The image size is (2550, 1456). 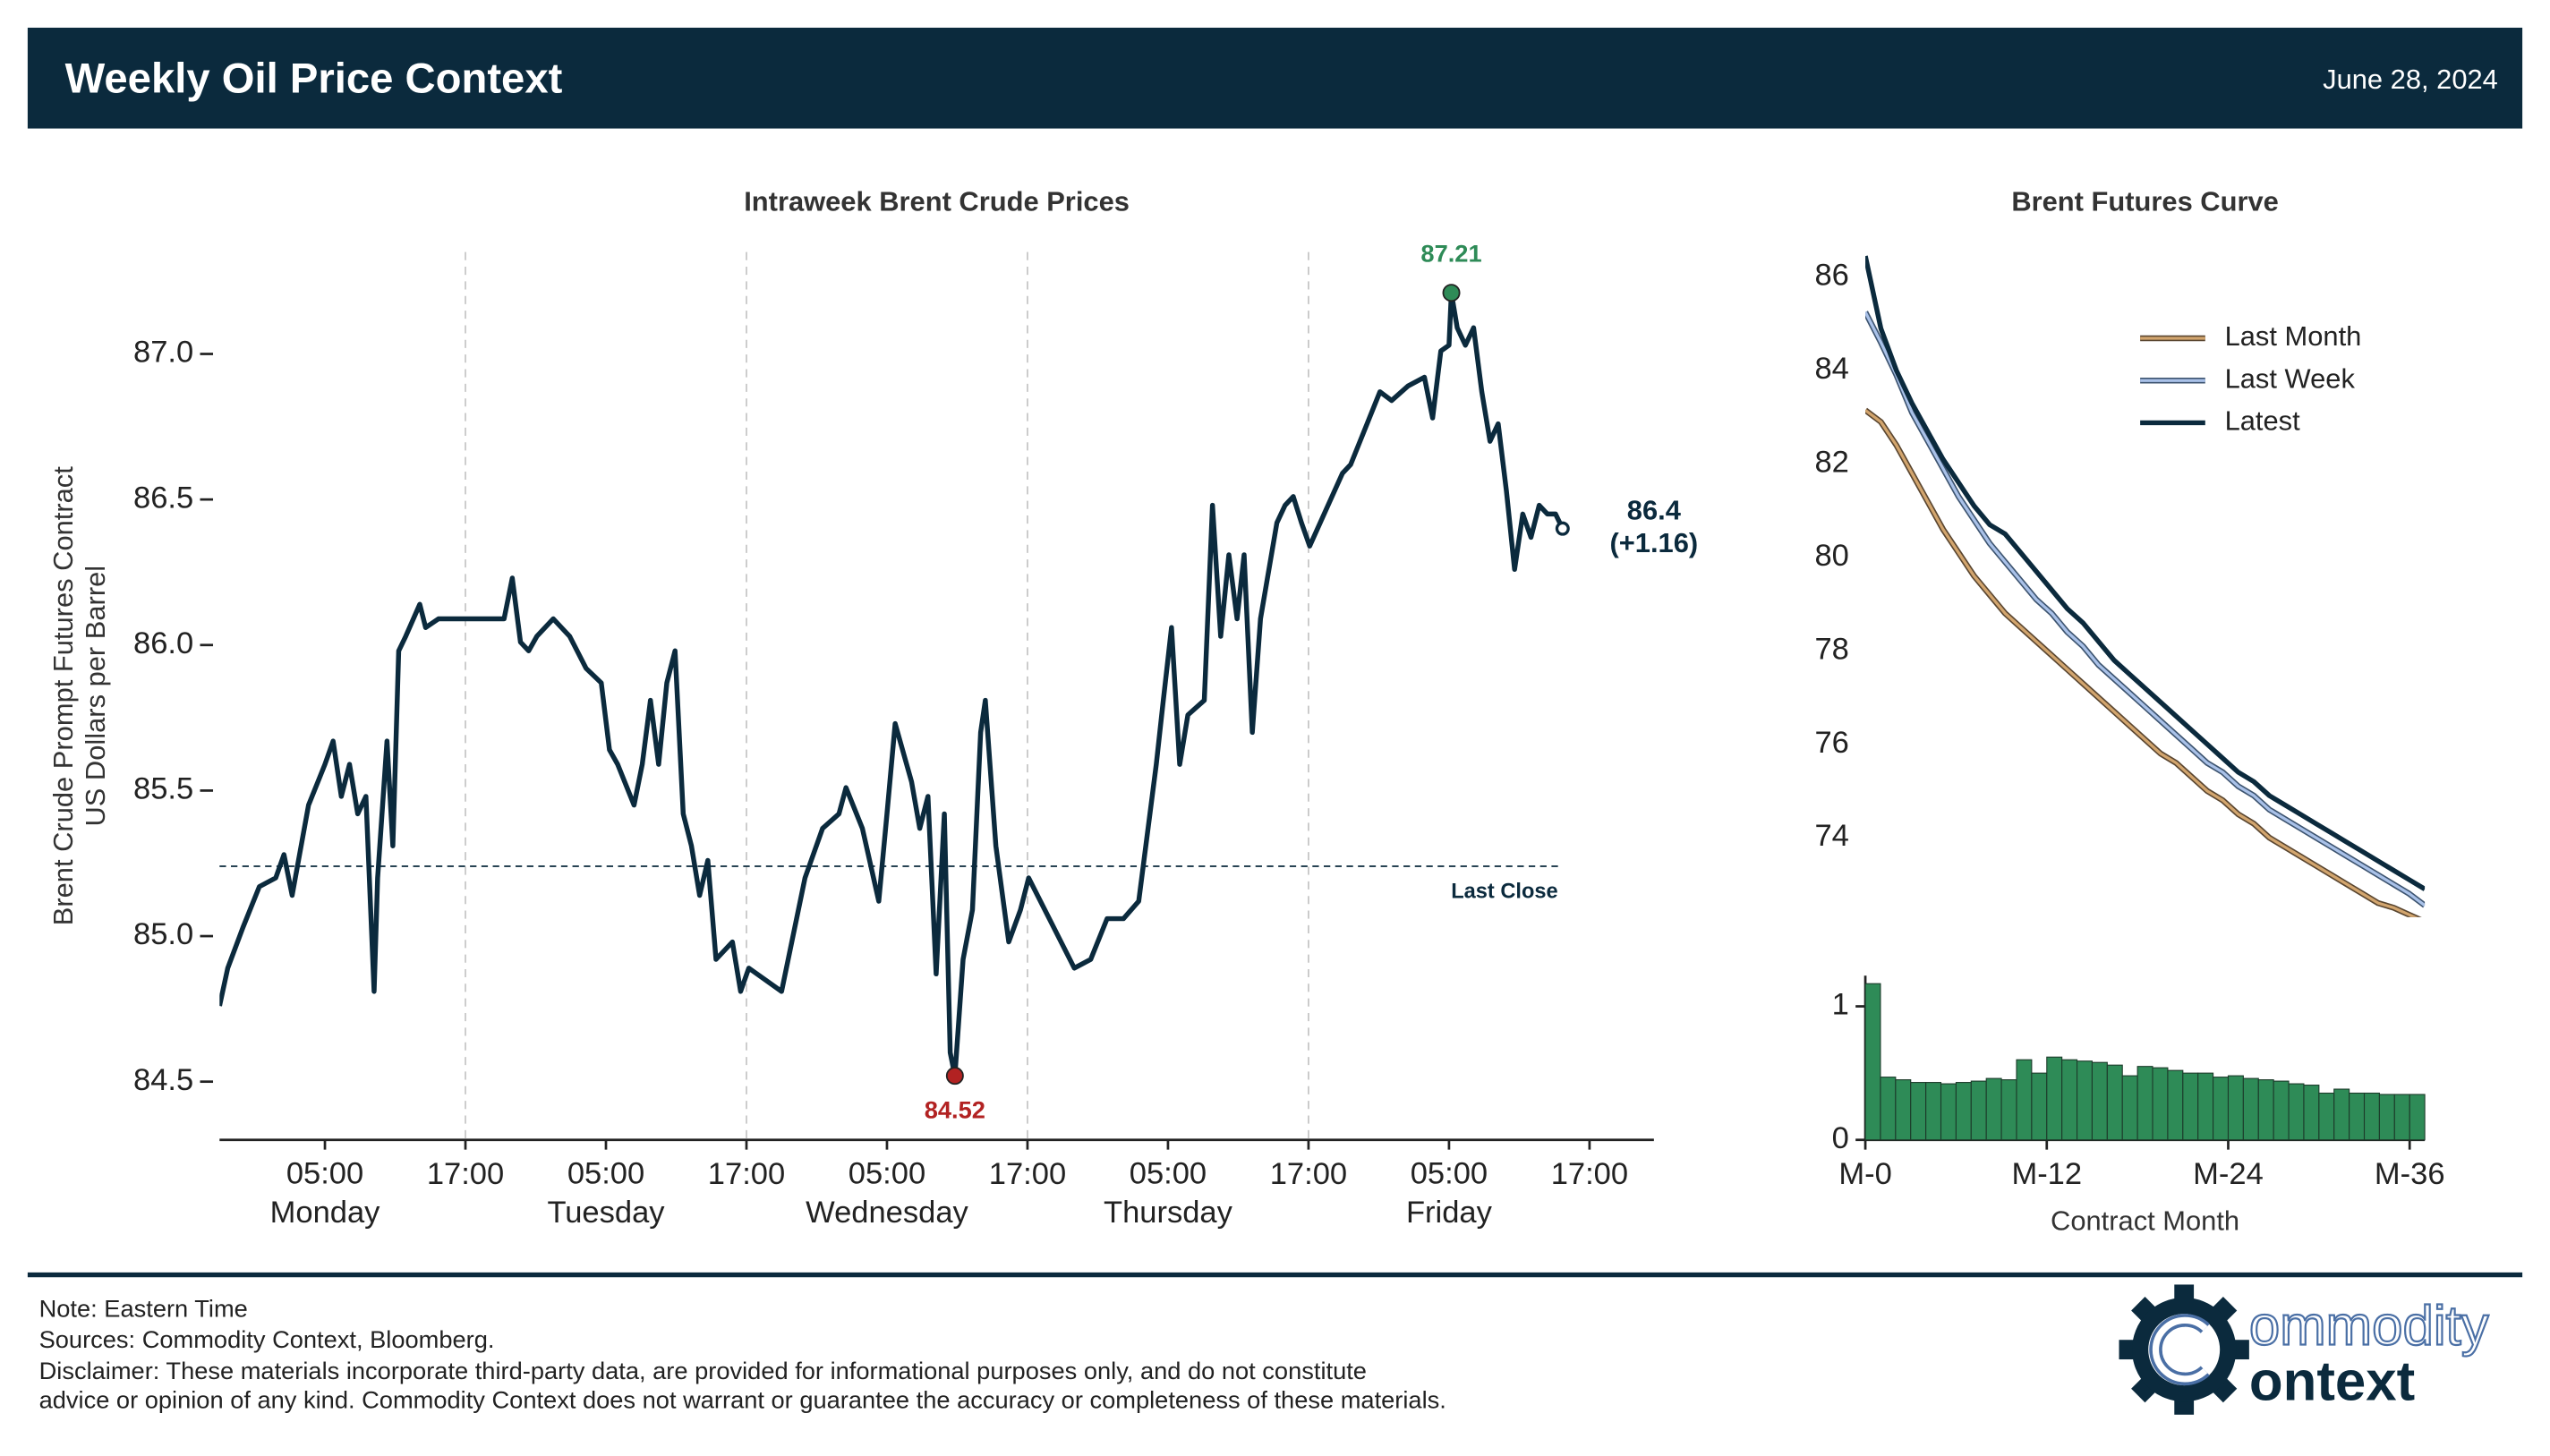 I want to click on footer-note: Sources: Commodity Context, Bloomberg., so click(x=267, y=1339).